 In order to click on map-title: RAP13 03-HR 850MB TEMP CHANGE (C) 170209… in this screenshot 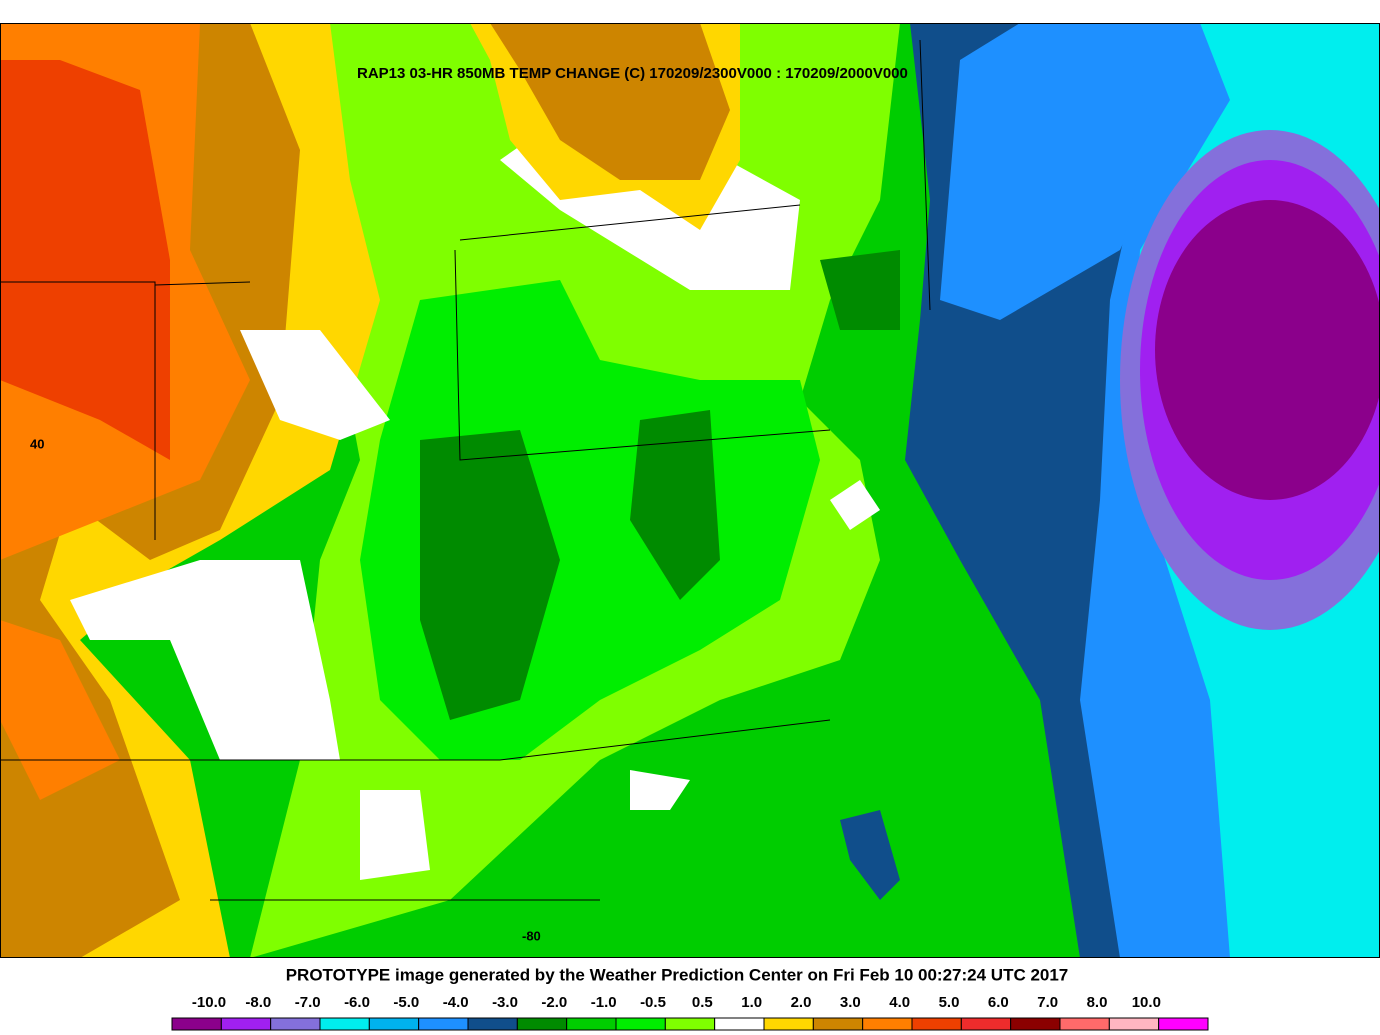, I will do `click(632, 73)`.